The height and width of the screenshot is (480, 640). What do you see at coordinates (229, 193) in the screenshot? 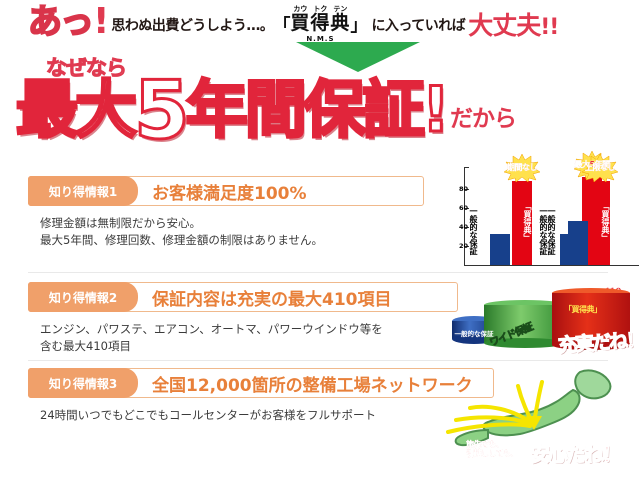
I see `section-1-title: お客様満足度100%` at bounding box center [229, 193].